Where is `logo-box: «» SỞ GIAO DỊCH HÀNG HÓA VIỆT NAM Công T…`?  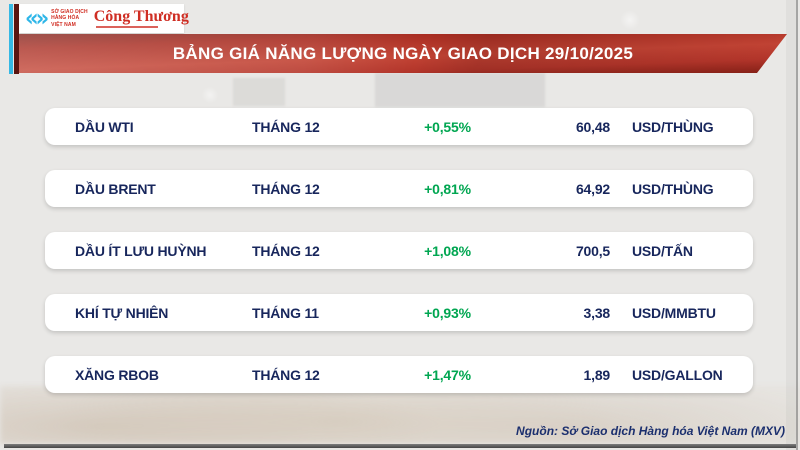 logo-box: «» SỞ GIAO DỊCH HÀNG HÓA VIỆT NAM Công T… is located at coordinates (104, 18).